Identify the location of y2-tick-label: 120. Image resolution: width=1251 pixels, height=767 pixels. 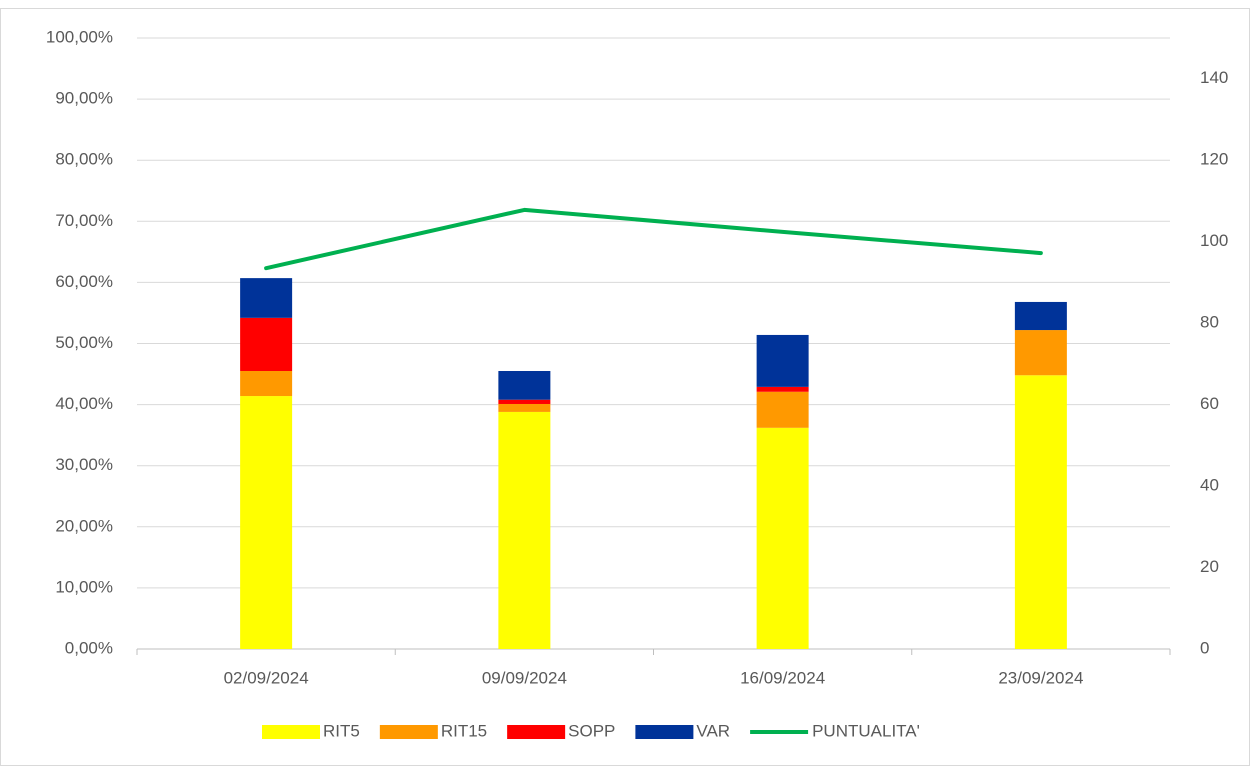
(1214, 159).